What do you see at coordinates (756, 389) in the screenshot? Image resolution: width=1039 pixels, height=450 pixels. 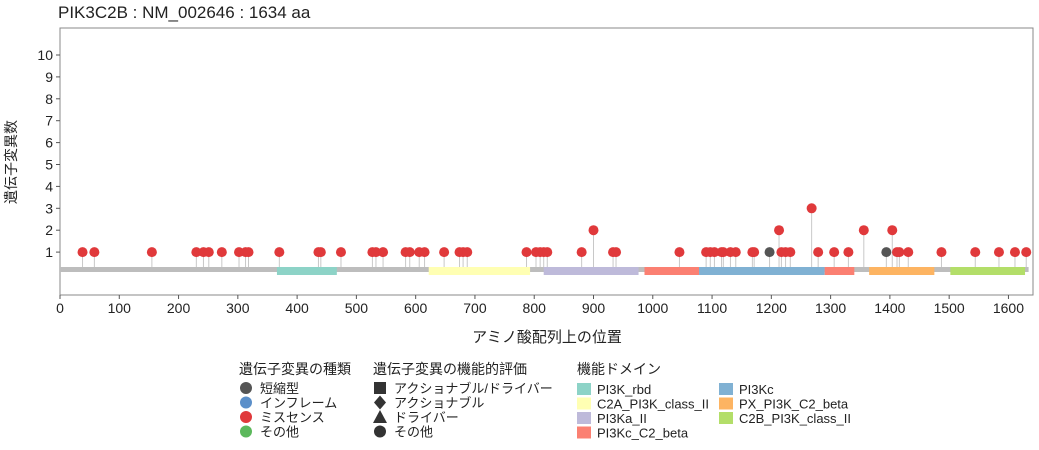 I see `legend-item-label: PI3Kc` at bounding box center [756, 389].